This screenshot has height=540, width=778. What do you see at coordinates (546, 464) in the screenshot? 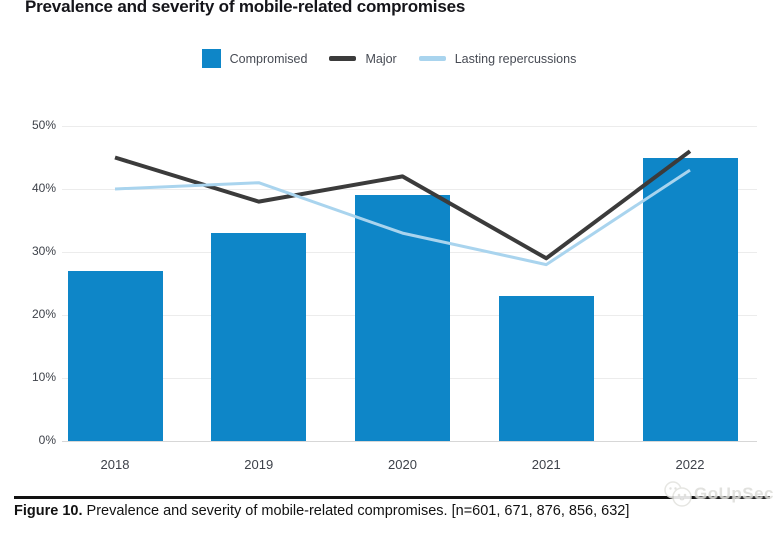
I see `x-axis-label-2021: 2021` at bounding box center [546, 464].